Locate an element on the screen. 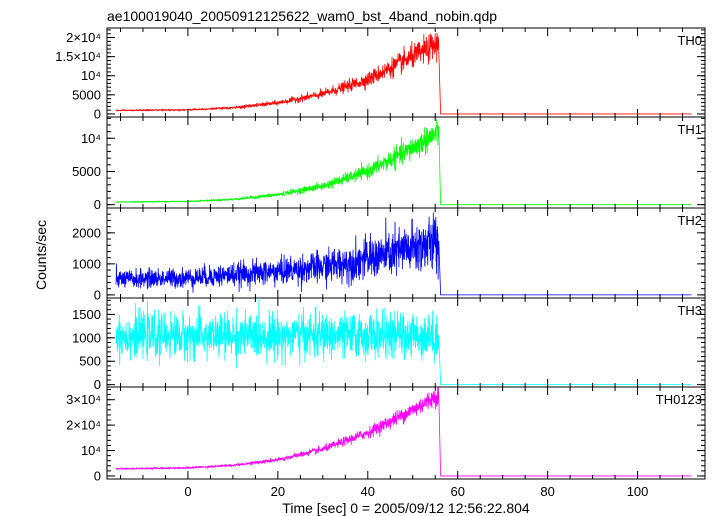 Image resolution: width=717 pixels, height=516 pixels. series-line-th1 is located at coordinates (403, 162).